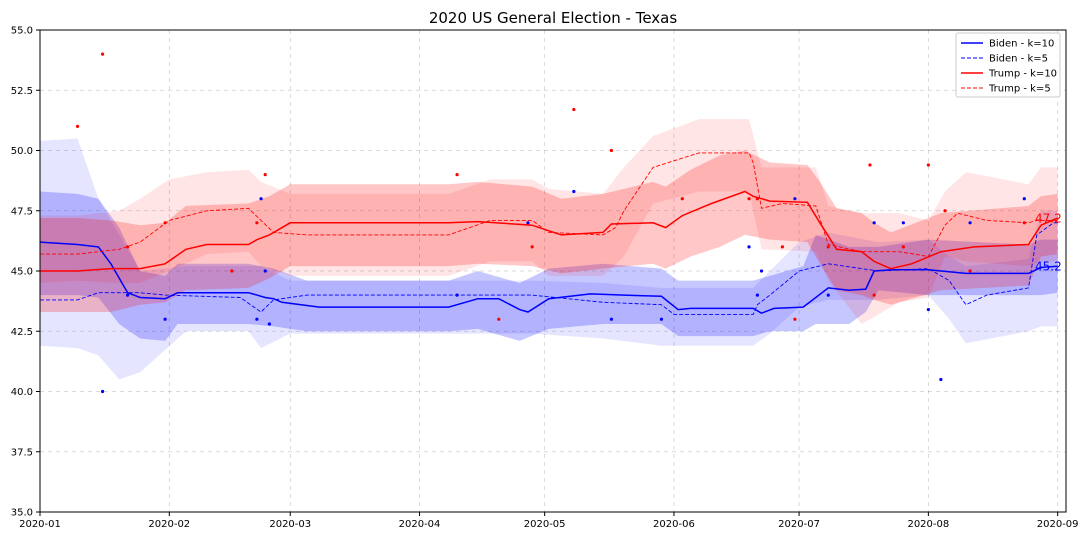 The image size is (1080, 540). I want to click on y-tick-label: 47.5, so click(22, 211).